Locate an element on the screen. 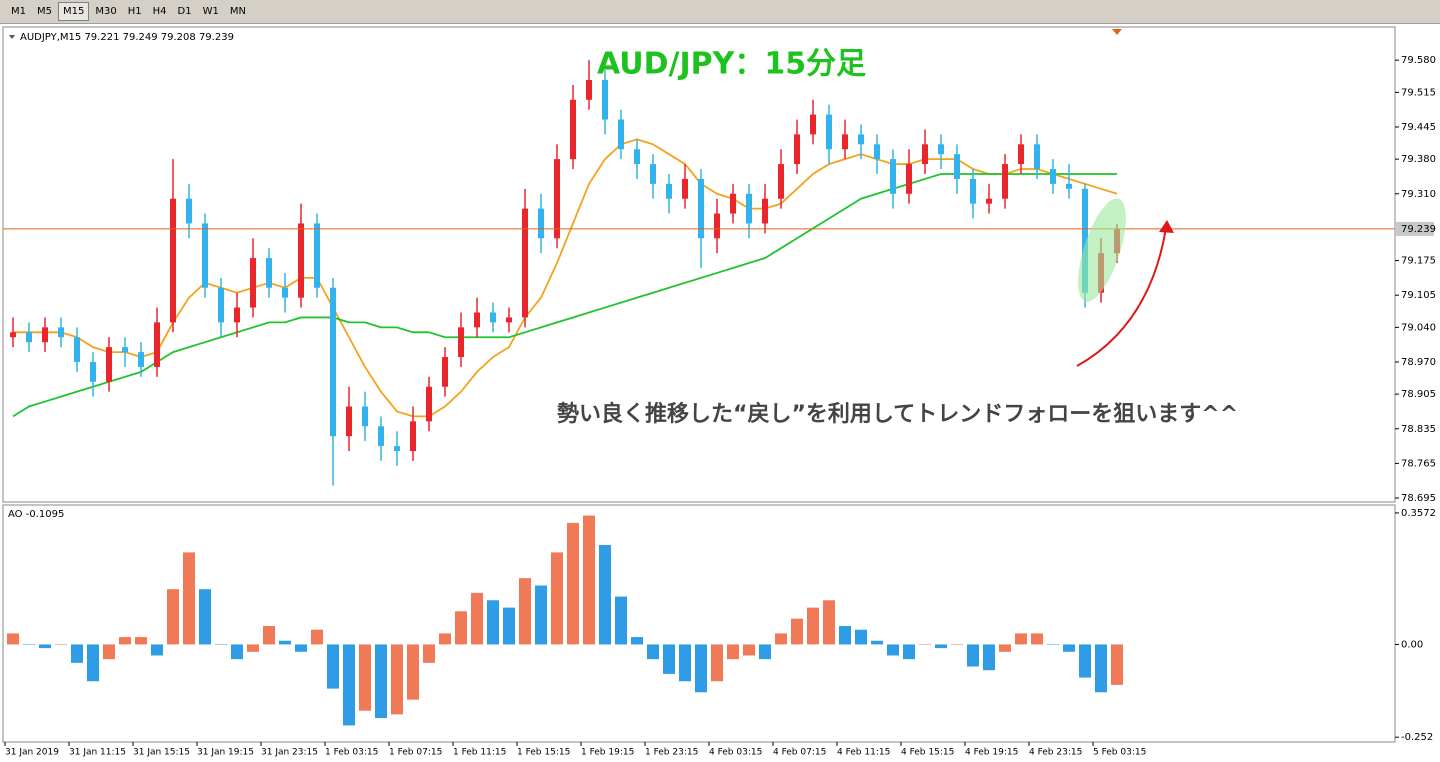 Image resolution: width=1440 pixels, height=762 pixels. timeframe-button: H4 is located at coordinates (159, 11).